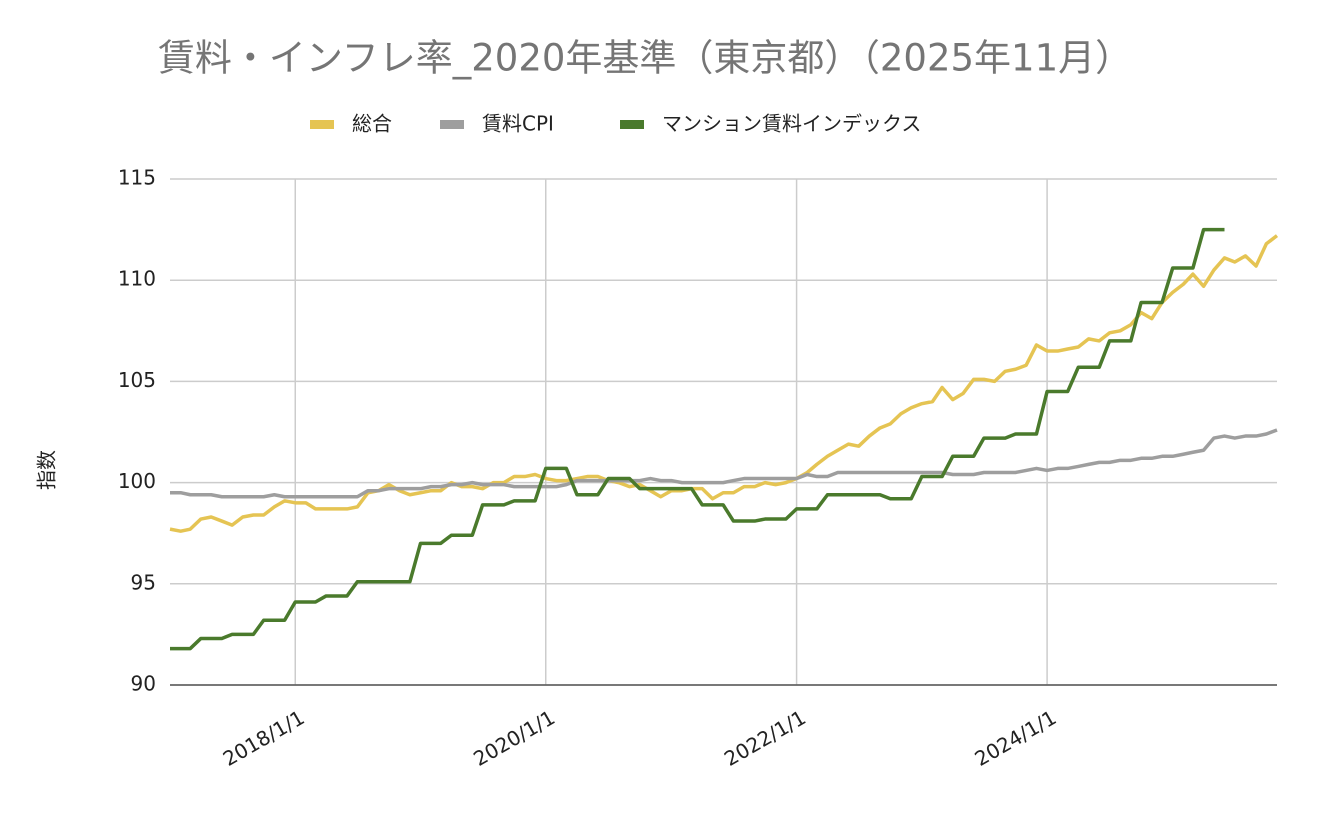 The image size is (1318, 814). What do you see at coordinates (645, 58) in the screenshot?
I see `chart-title: 賃料・インフレ率_2020年基準（東京都）（2025年11月）` at bounding box center [645, 58].